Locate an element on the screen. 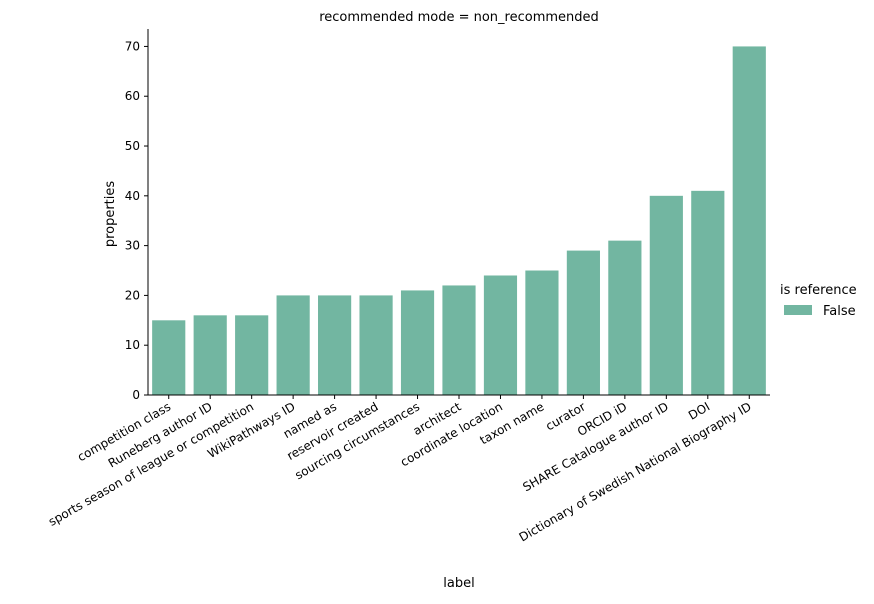  x-axis-label: label is located at coordinates (458, 583).